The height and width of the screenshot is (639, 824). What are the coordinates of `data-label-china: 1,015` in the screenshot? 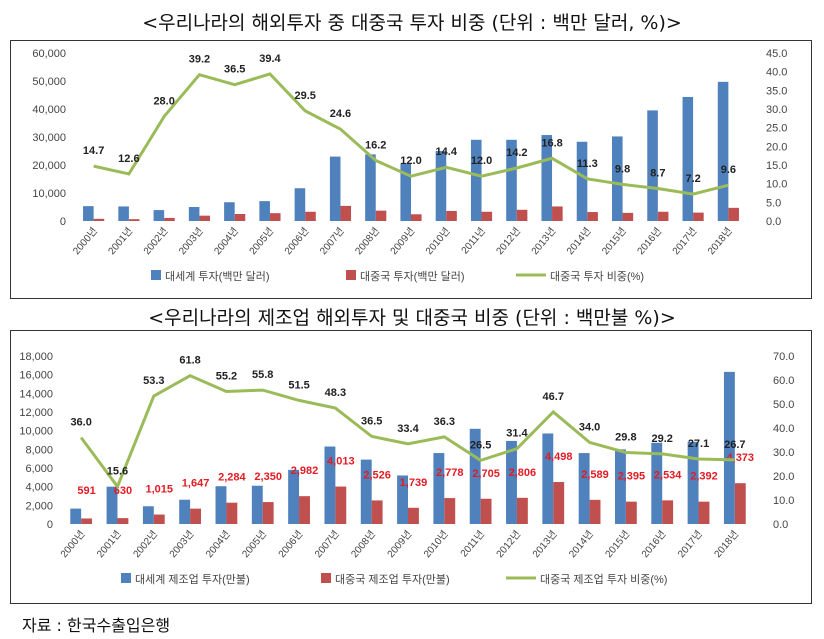 It's located at (159, 490).